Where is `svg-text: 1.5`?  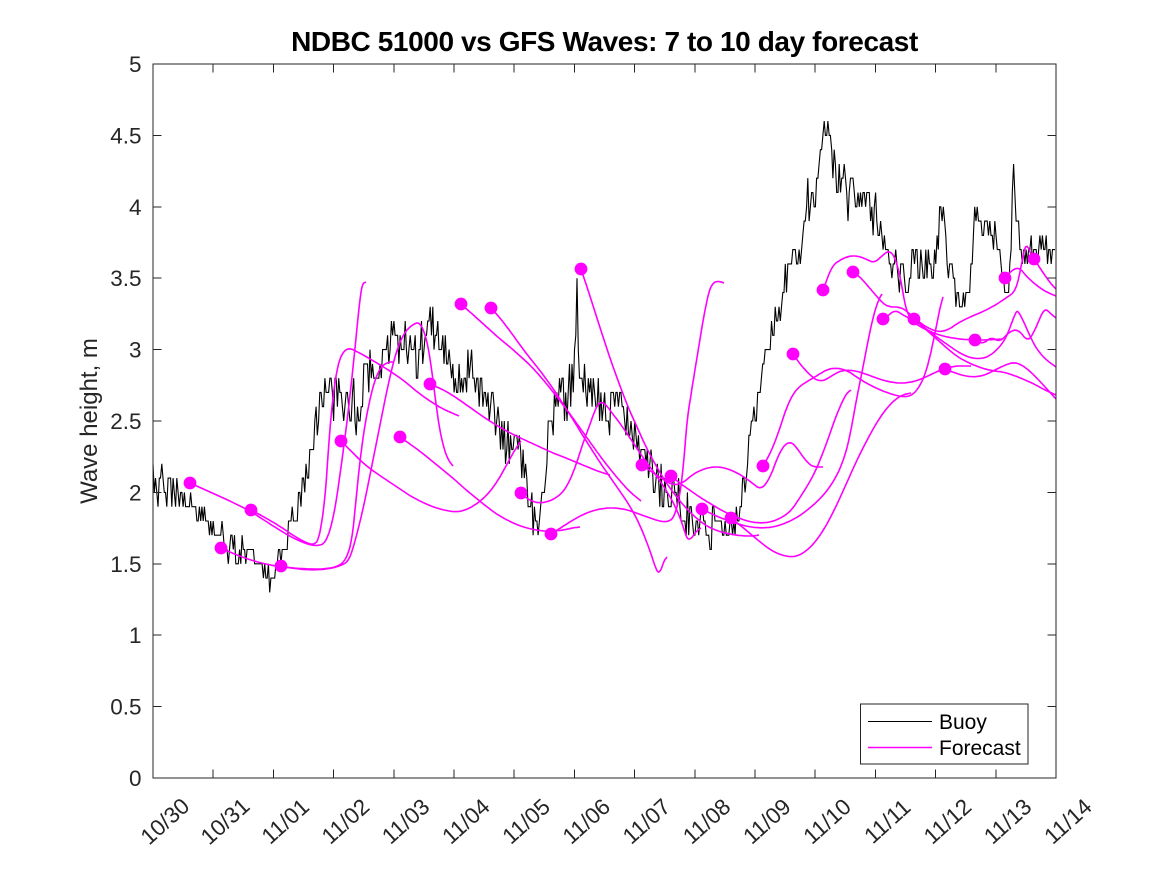 svg-text: 1.5 is located at coordinates (125, 564).